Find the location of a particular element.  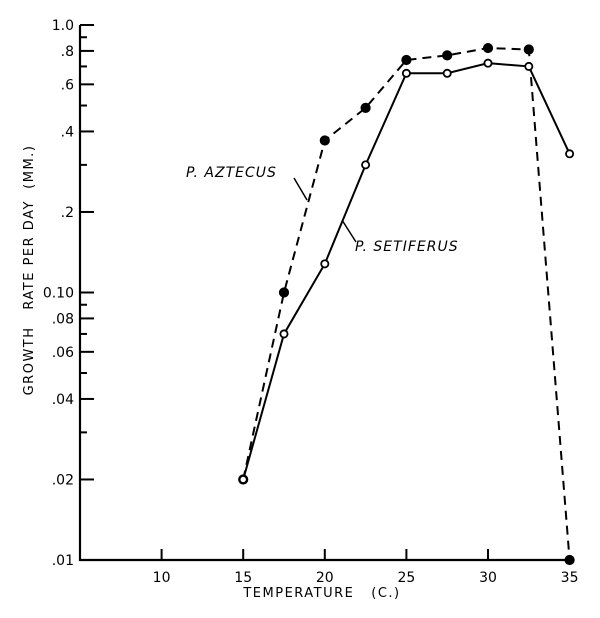

x-tick-label: 30 is located at coordinates (488, 578).